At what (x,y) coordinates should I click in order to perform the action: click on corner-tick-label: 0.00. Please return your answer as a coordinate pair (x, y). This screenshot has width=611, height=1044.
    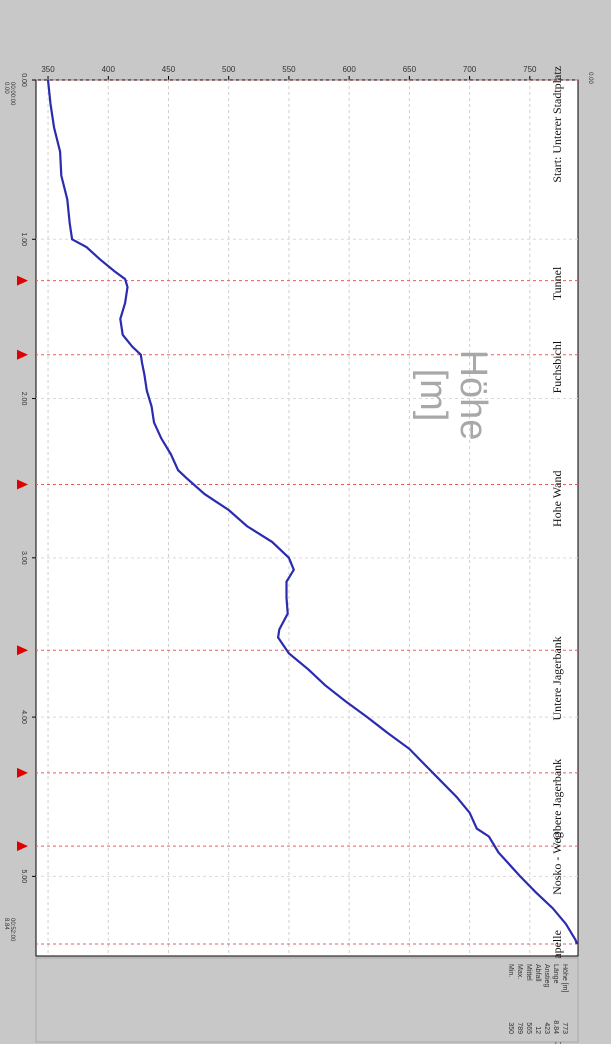
    Looking at the image, I should click on (590, 78).